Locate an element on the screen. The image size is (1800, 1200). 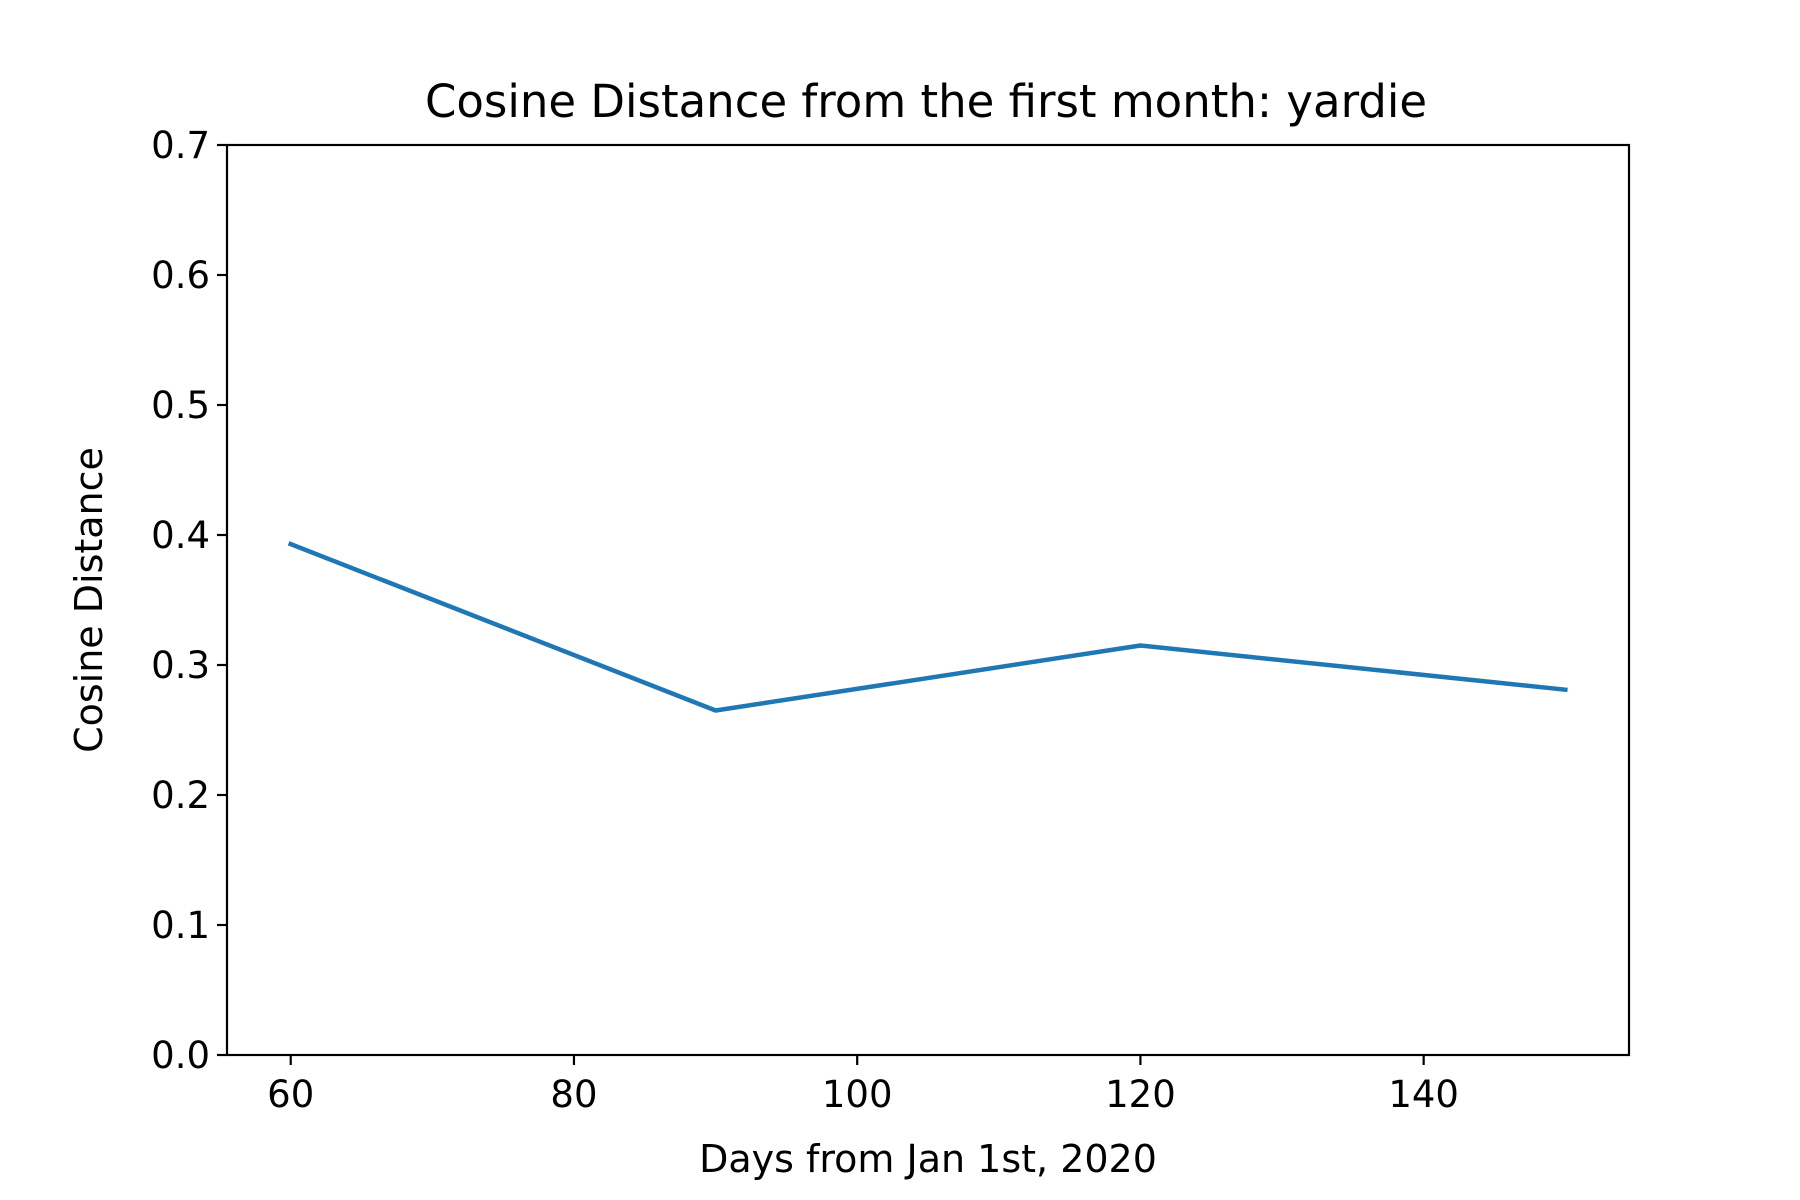
x-axis-label: Days from Jan 1st, 2020 is located at coordinates (928, 1159).